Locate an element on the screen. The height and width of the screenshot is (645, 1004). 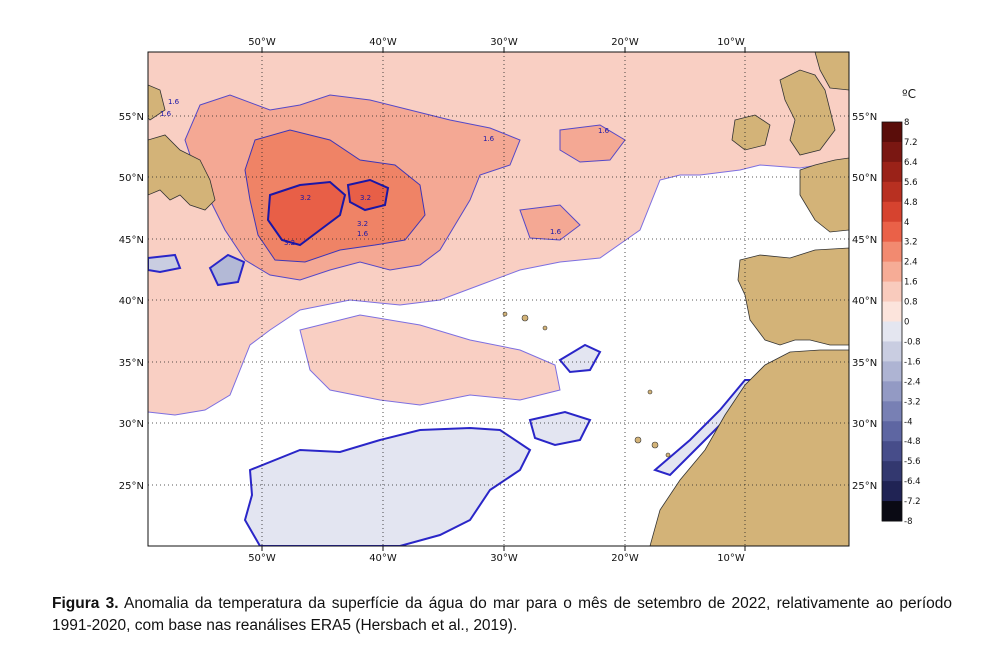
colorbar-tick-label: 3.2 is located at coordinates (911, 243).